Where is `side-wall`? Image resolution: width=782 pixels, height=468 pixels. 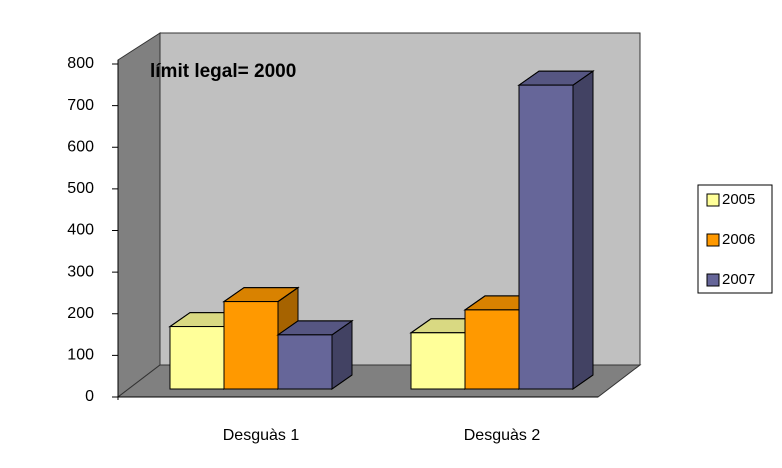
side-wall is located at coordinates (139, 215).